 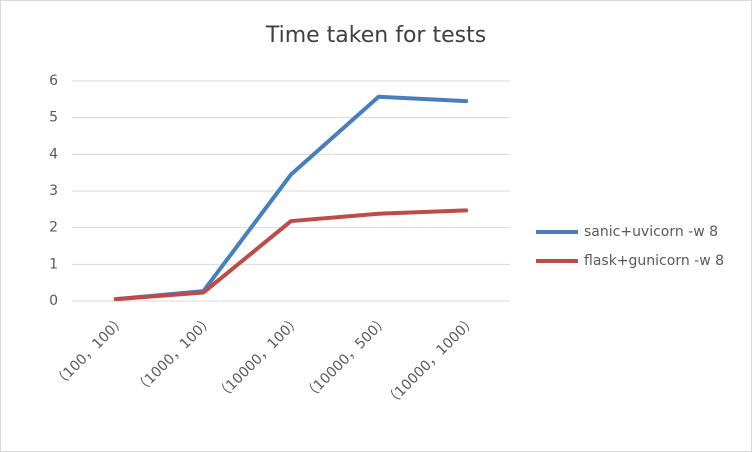 I want to click on chart-title: Time taken for tests, so click(x=375, y=35).